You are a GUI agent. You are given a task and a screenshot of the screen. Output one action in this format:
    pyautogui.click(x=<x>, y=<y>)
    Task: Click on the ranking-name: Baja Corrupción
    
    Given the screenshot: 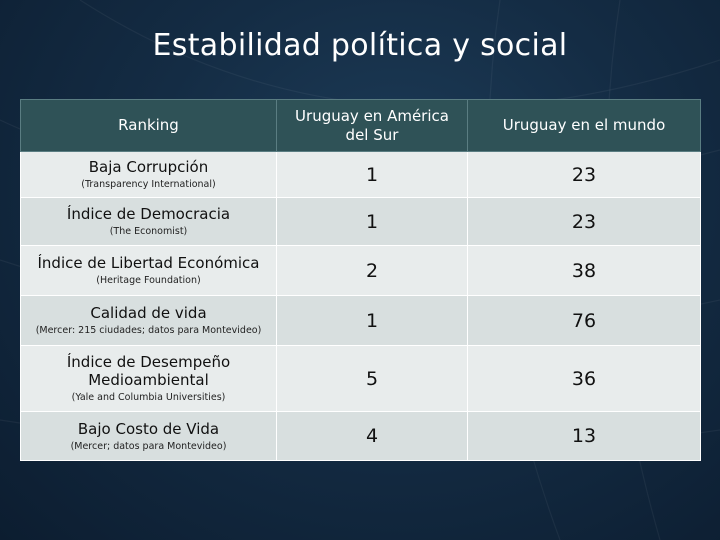 What is the action you would take?
    pyautogui.click(x=148, y=167)
    